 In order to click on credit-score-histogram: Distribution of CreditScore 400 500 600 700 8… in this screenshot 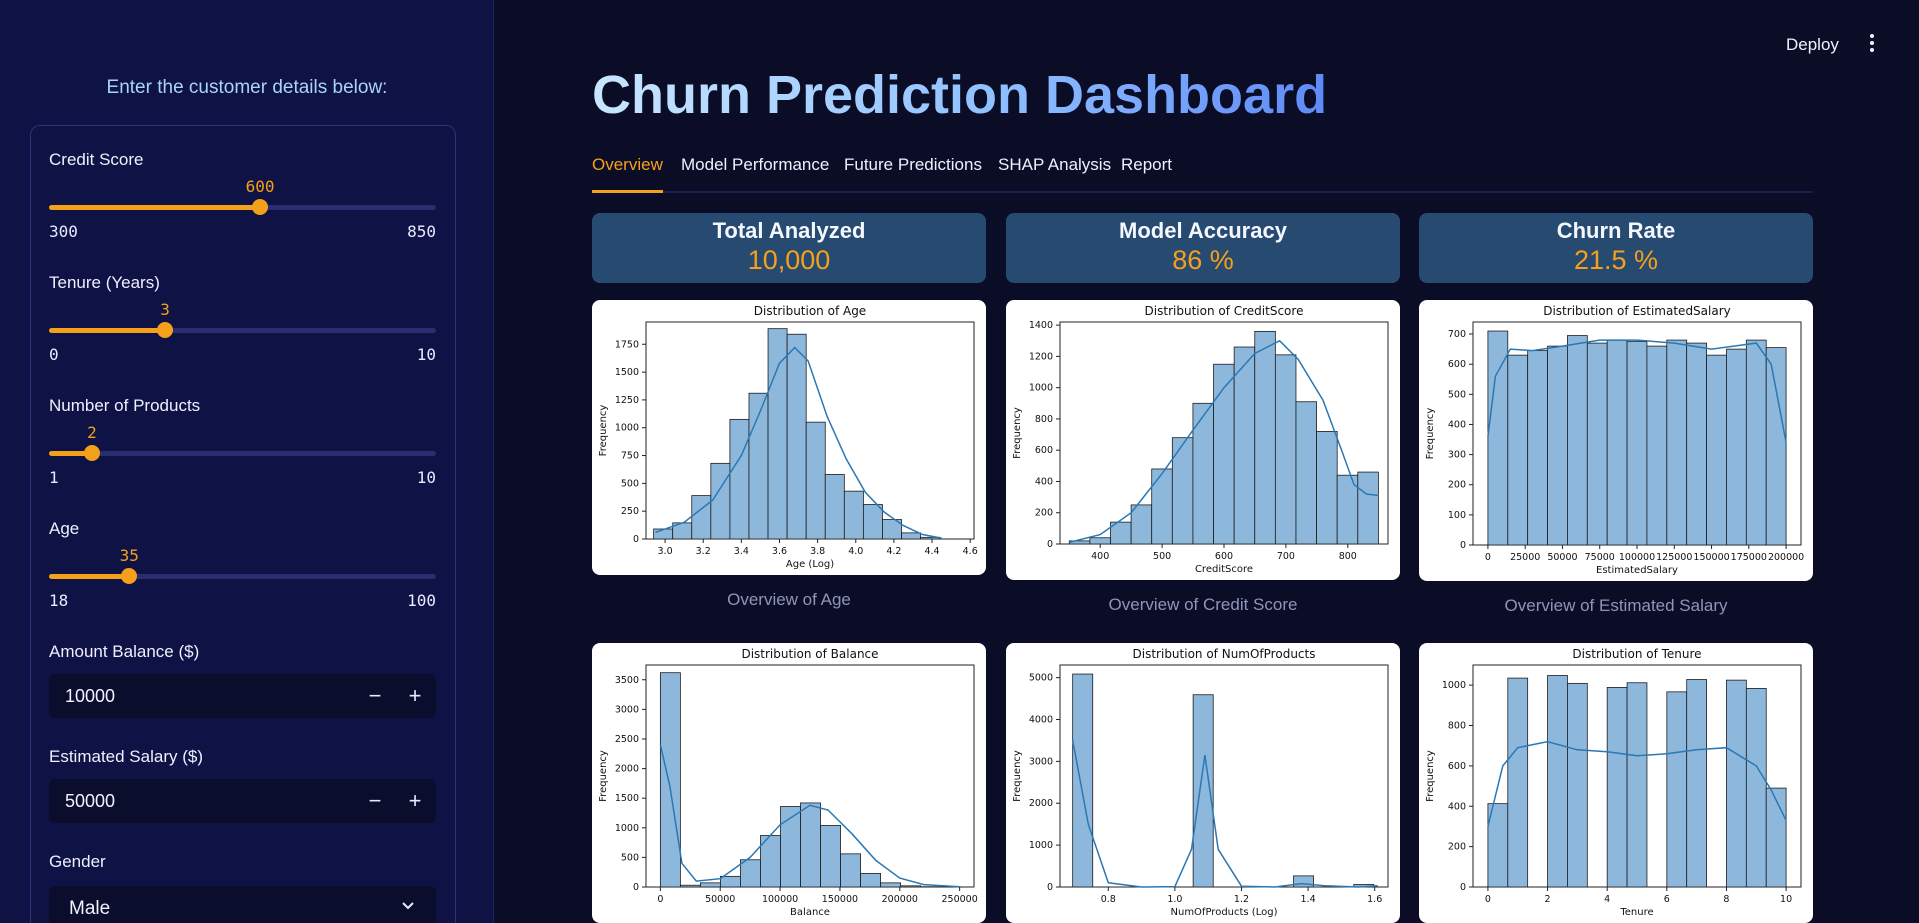, I will do `click(1200, 439)`.